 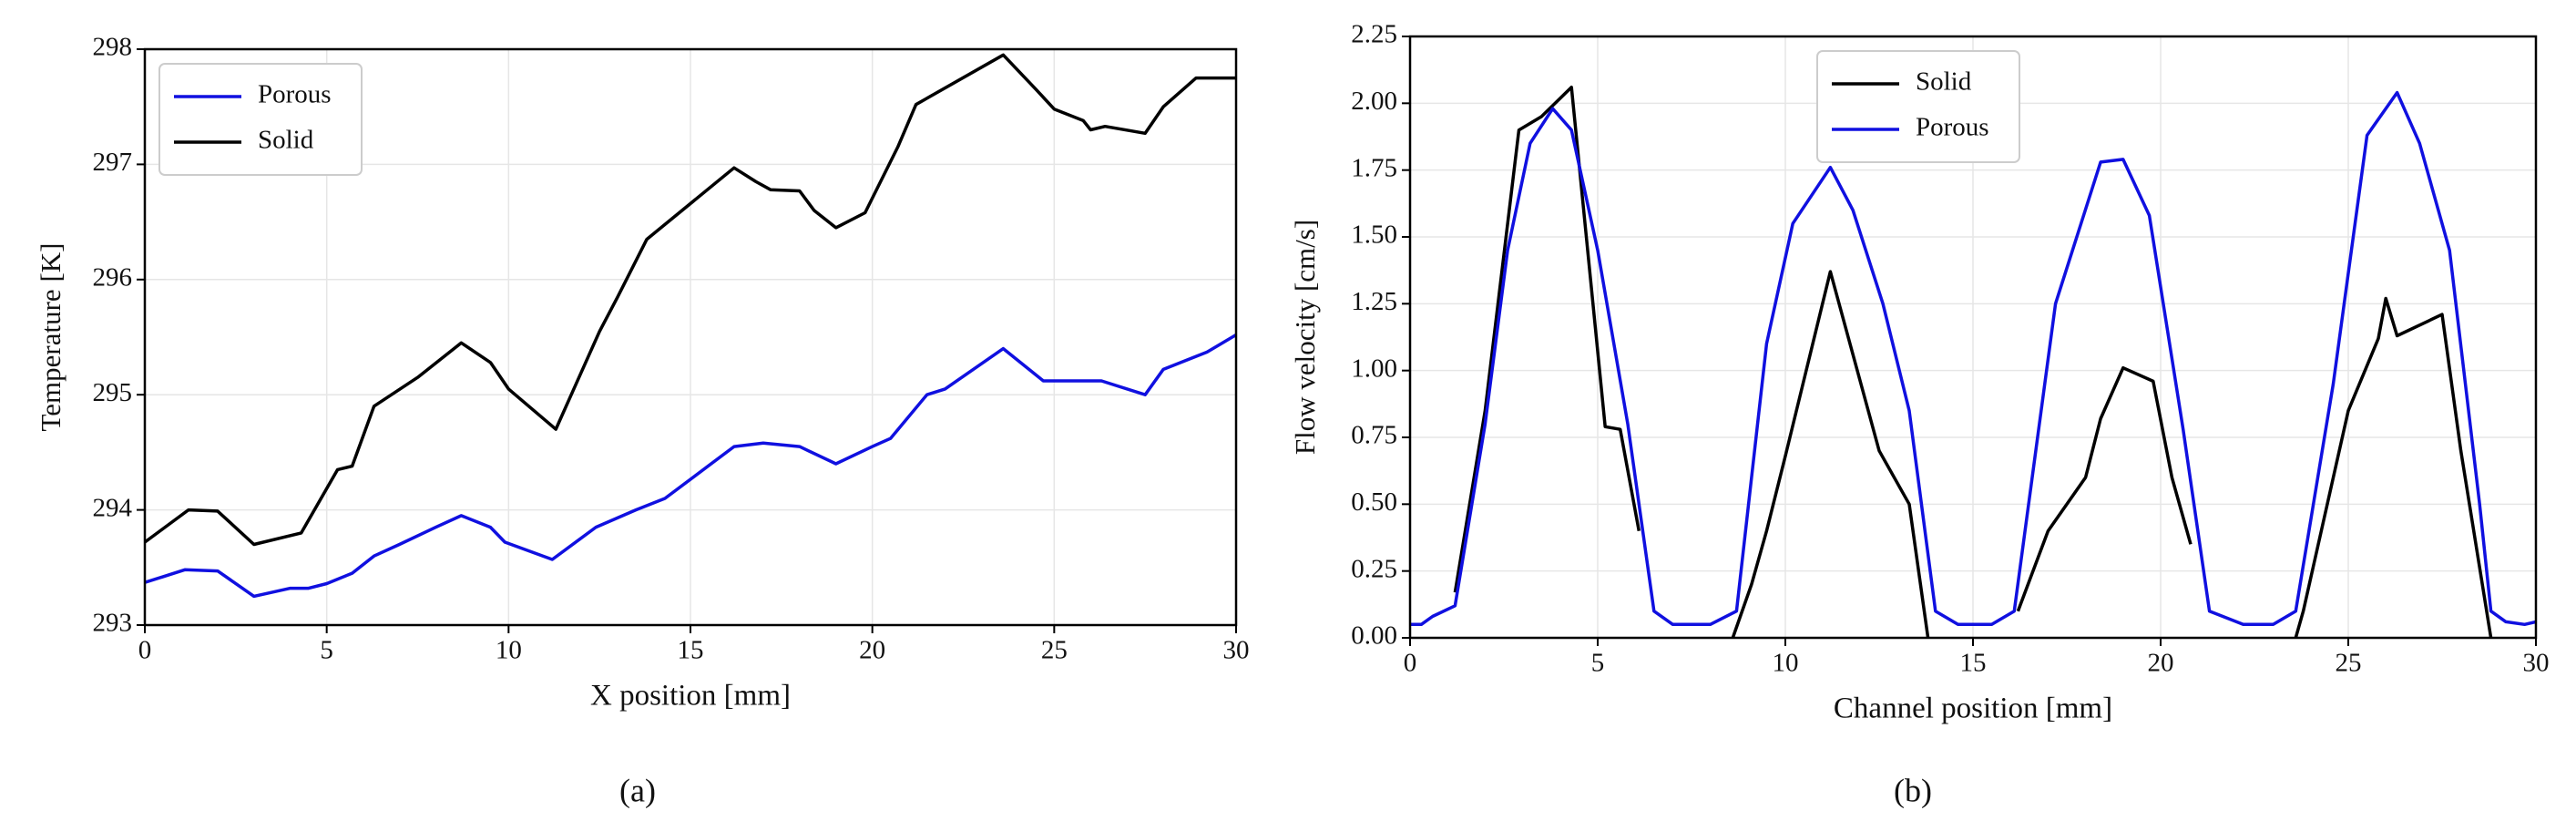 I want to click on y-tick-label: 298, so click(x=113, y=47).